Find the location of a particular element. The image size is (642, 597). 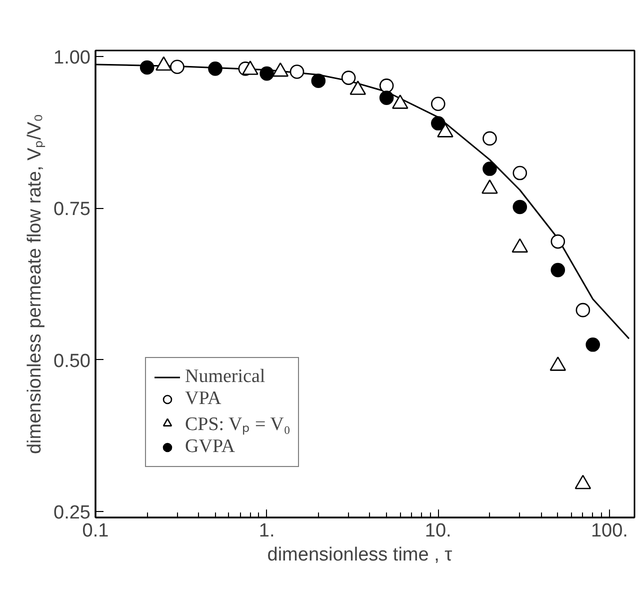

legend-label: Numerical is located at coordinates (225, 377).